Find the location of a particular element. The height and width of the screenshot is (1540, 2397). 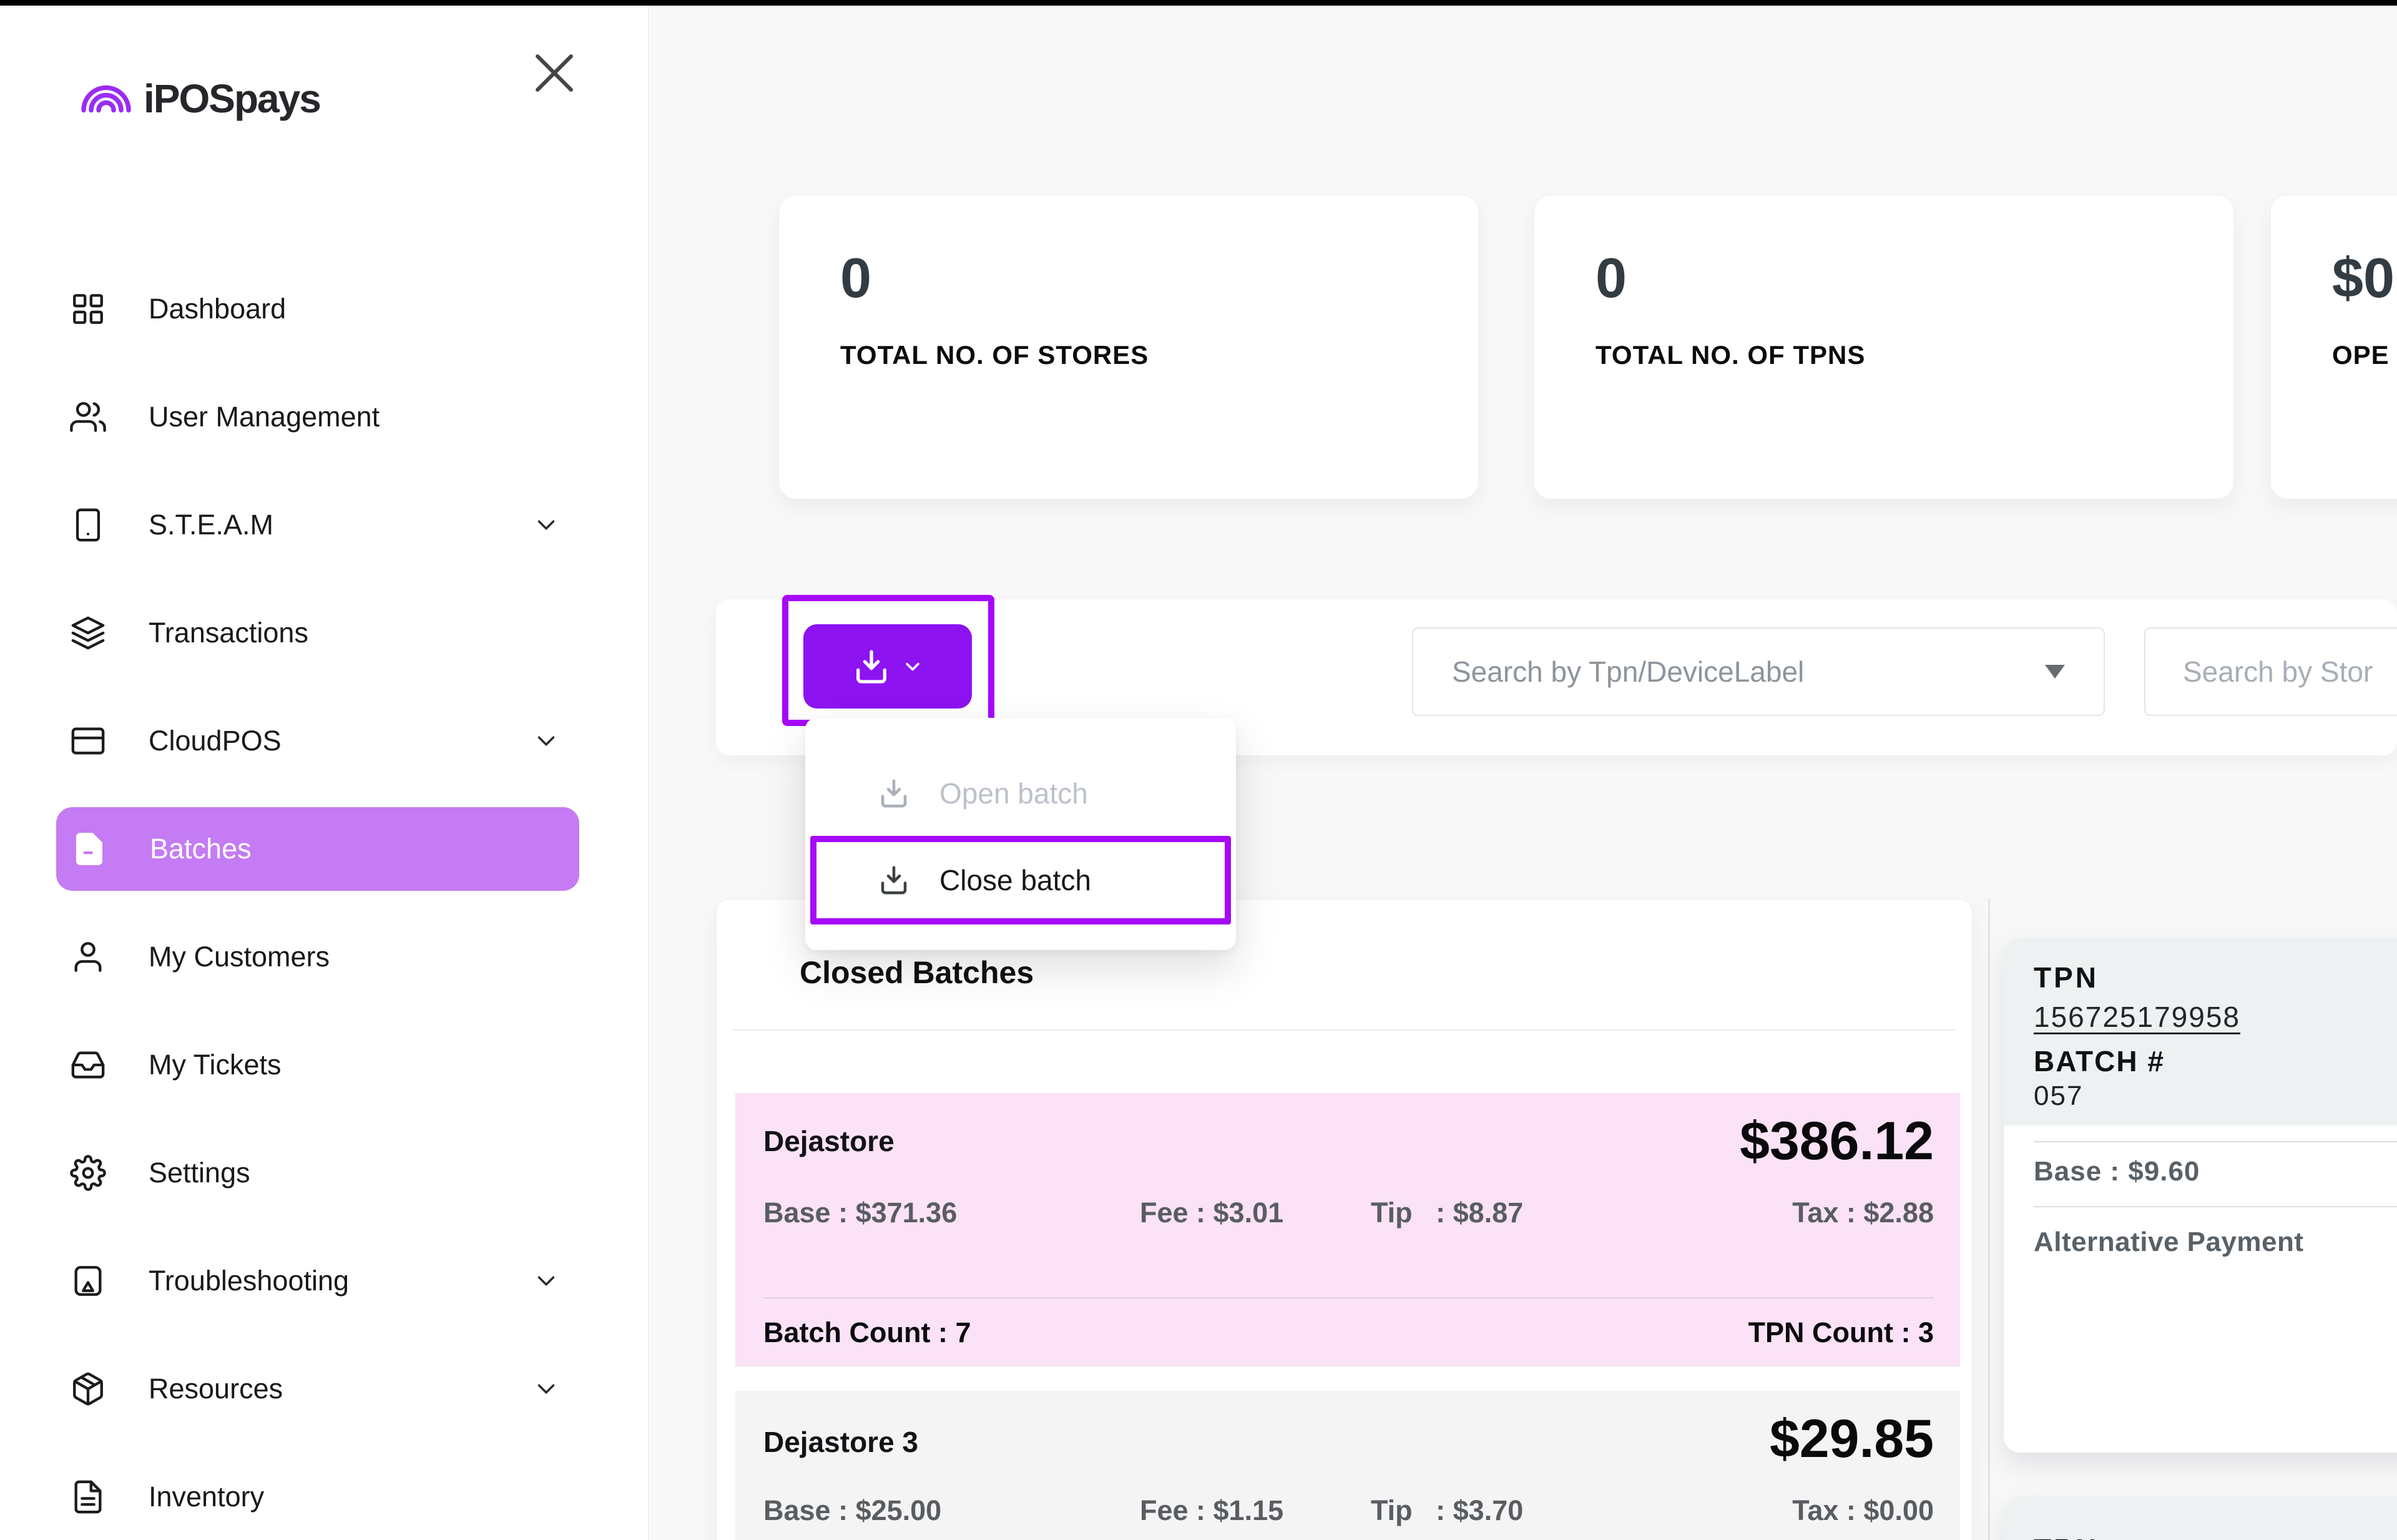

users-icon is located at coordinates (88, 417).